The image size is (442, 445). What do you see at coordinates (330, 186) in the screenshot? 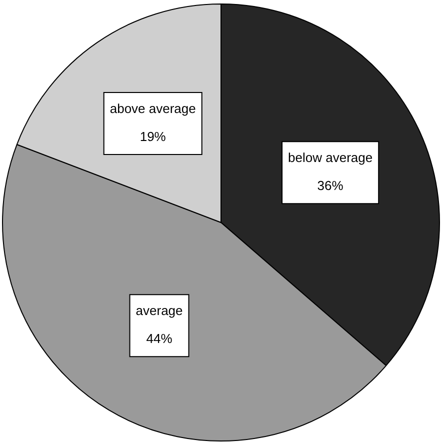
I see `data-label: 36%` at bounding box center [330, 186].